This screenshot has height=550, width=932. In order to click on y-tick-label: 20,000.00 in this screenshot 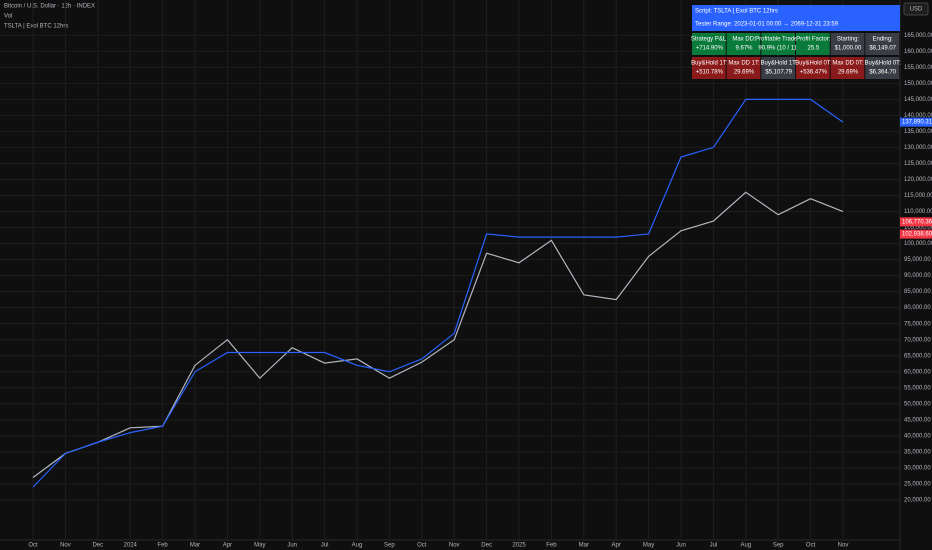, I will do `click(917, 501)`.